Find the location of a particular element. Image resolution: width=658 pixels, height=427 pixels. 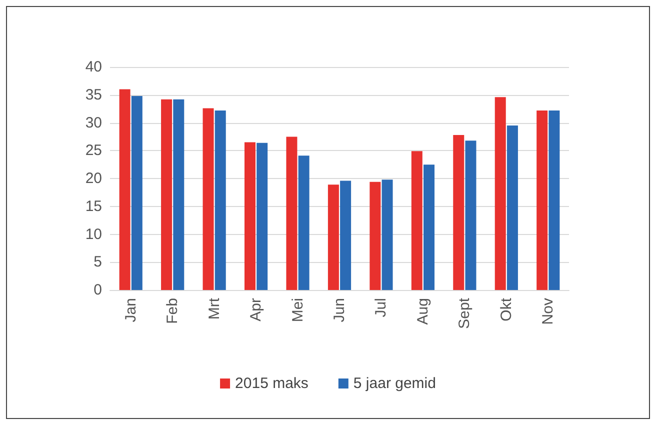

x-tick-label: Okt is located at coordinates (506, 309).